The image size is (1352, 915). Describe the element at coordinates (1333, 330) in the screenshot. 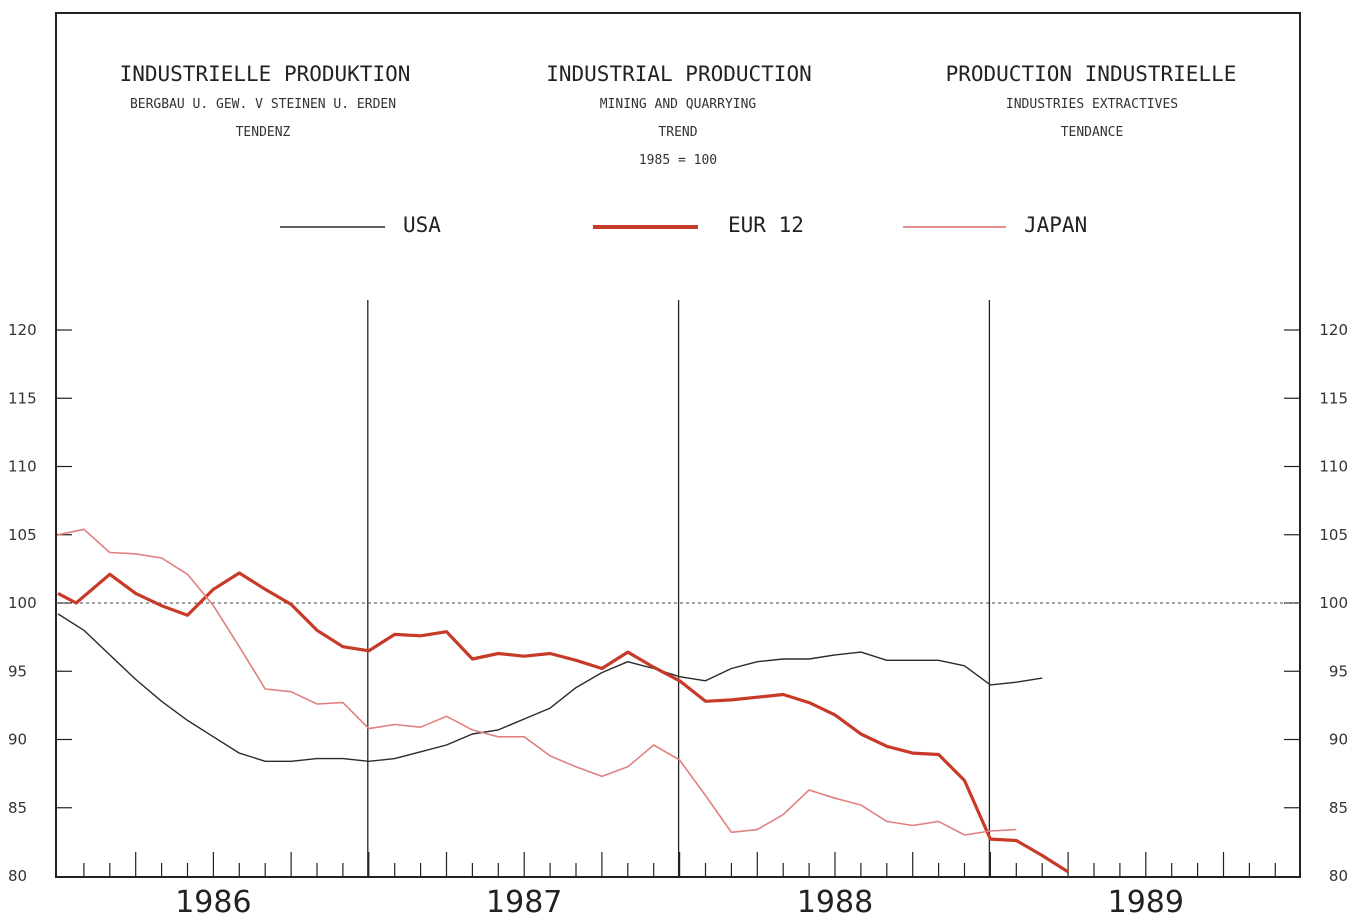

I see `y-tick-label-right: 120` at that location.